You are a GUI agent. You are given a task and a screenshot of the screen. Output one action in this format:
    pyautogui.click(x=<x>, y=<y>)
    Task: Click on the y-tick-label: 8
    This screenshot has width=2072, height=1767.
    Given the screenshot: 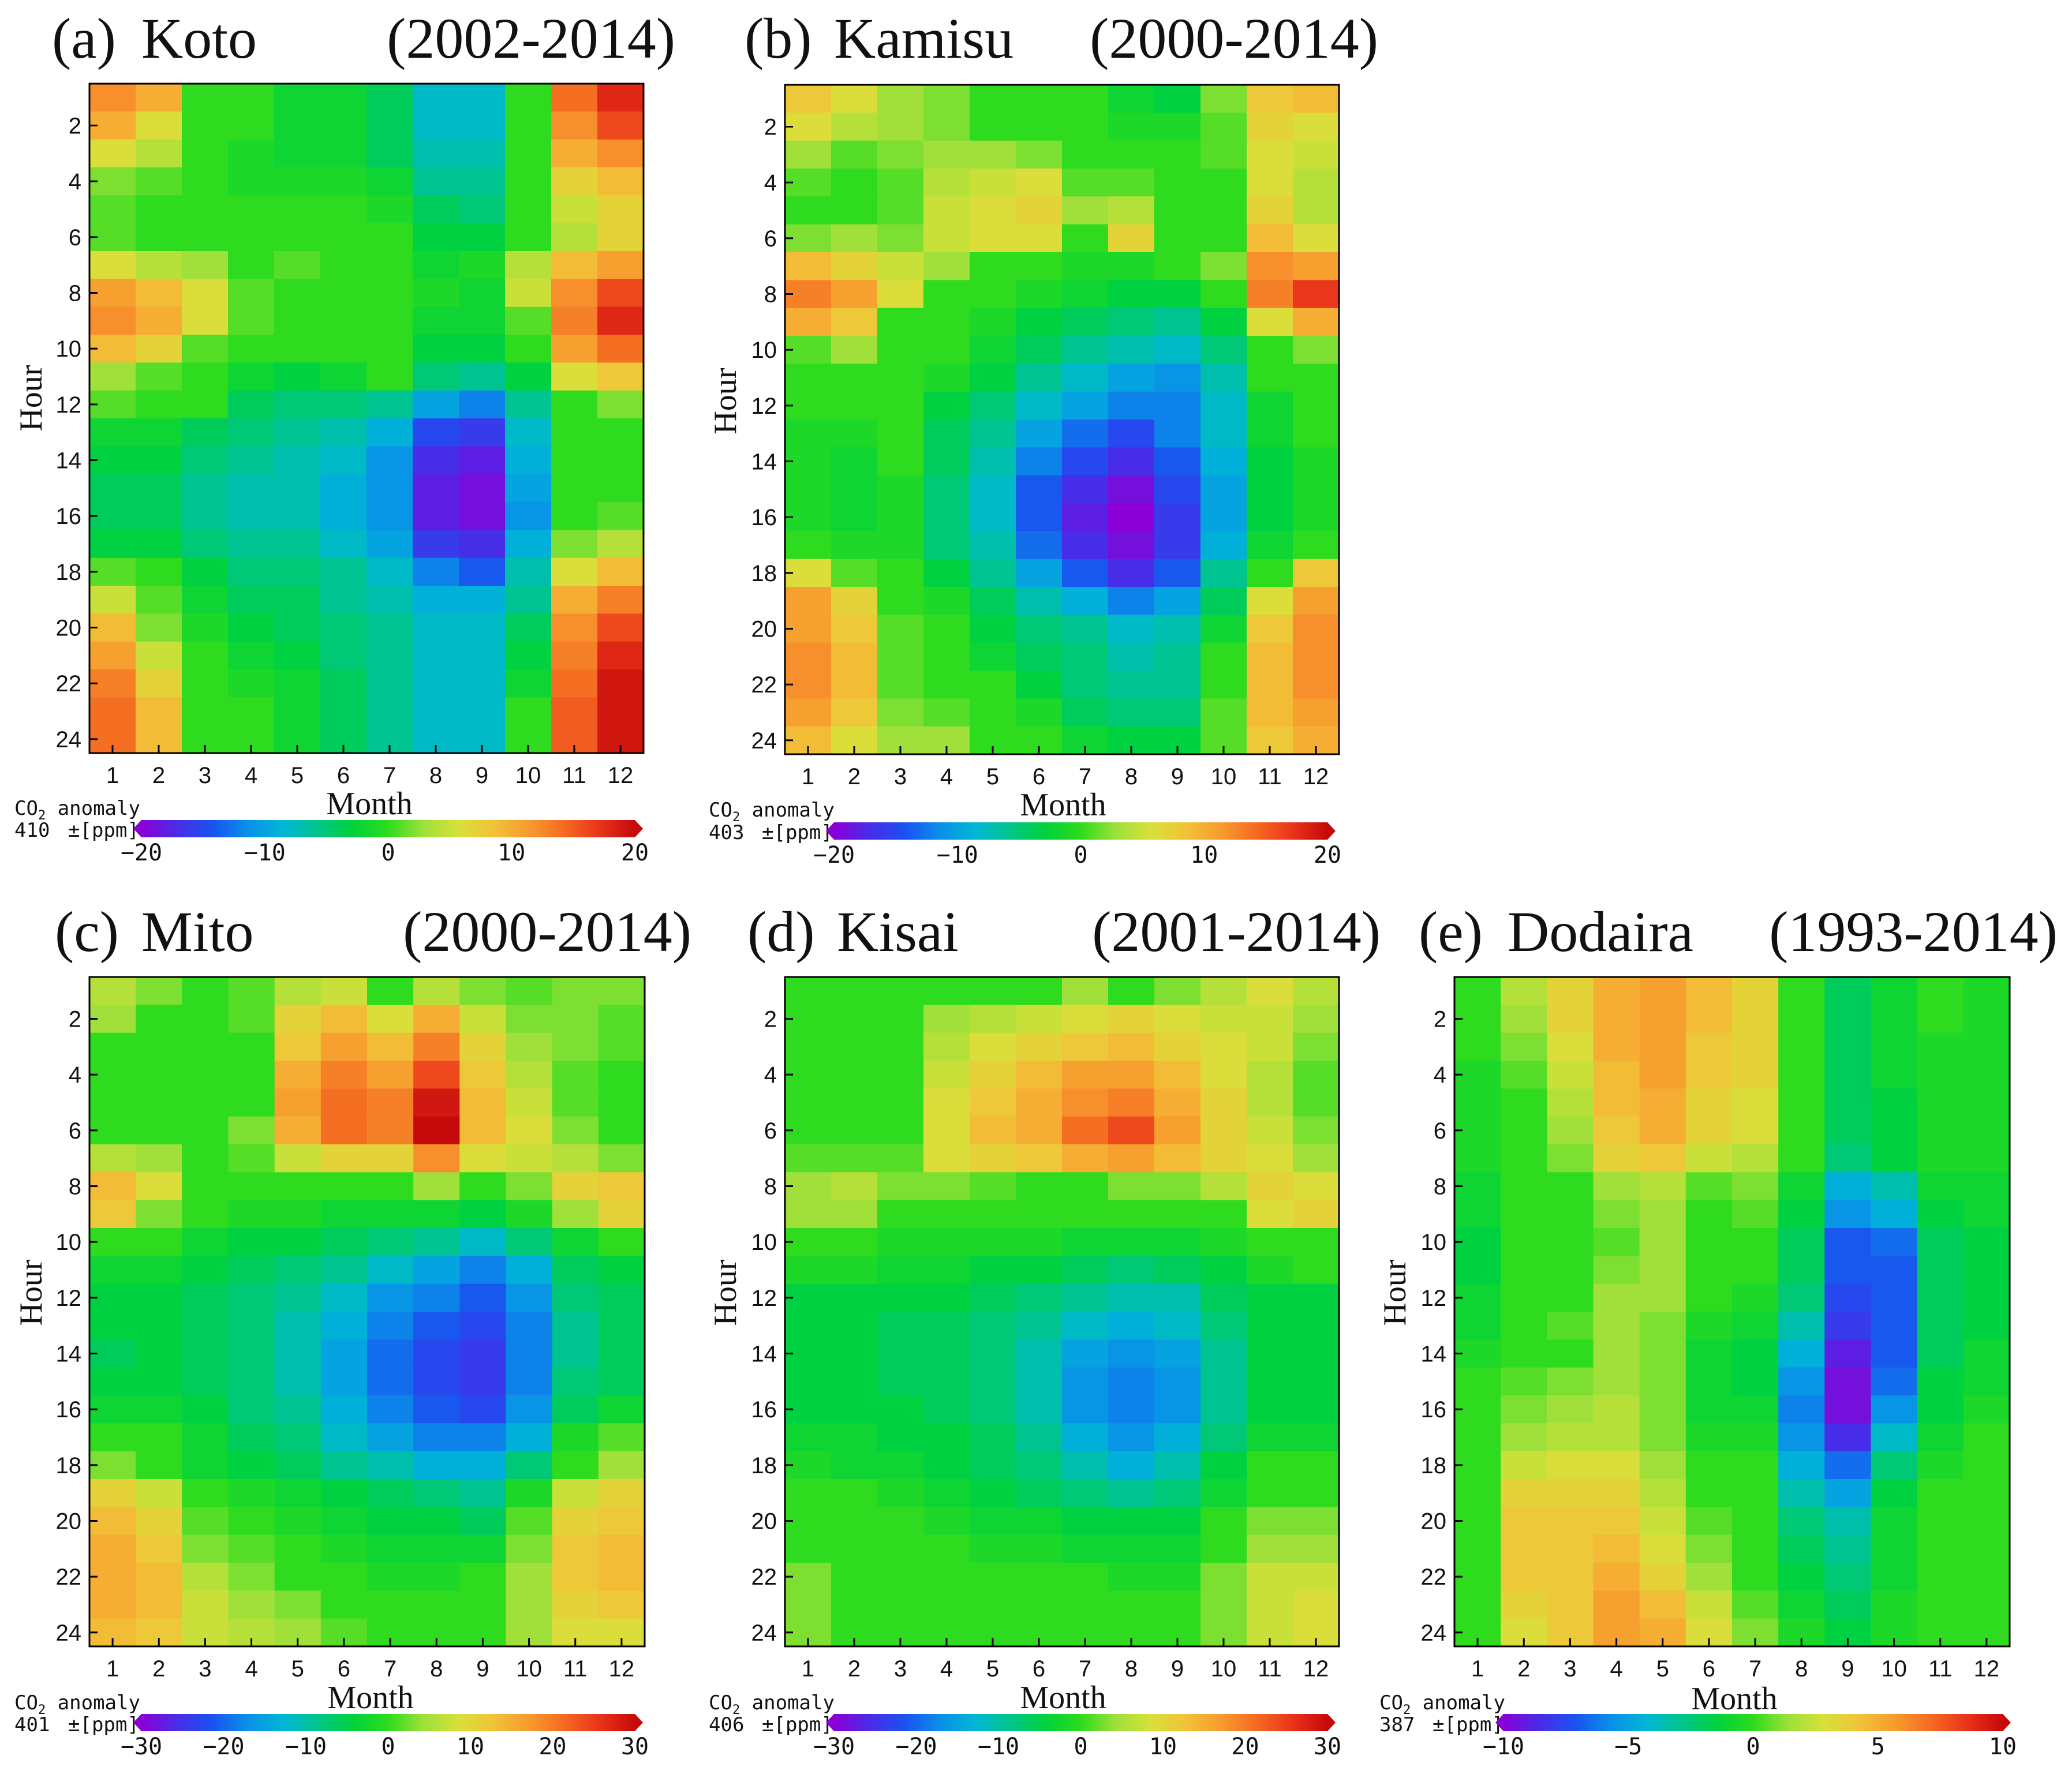 What is the action you would take?
    pyautogui.click(x=75, y=293)
    